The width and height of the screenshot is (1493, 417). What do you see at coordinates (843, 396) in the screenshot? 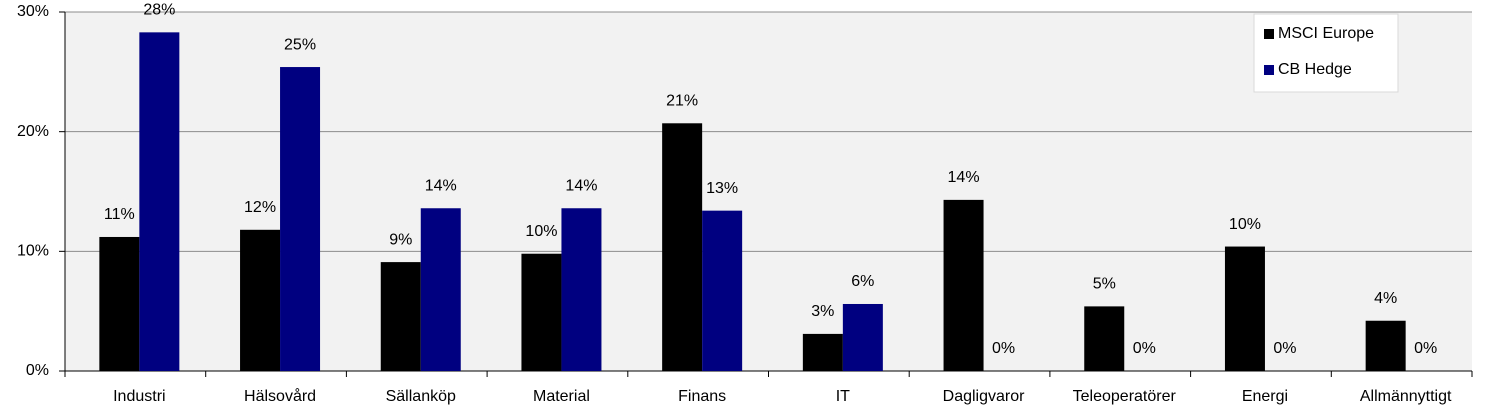
I see `x-tick-label: IT` at bounding box center [843, 396].